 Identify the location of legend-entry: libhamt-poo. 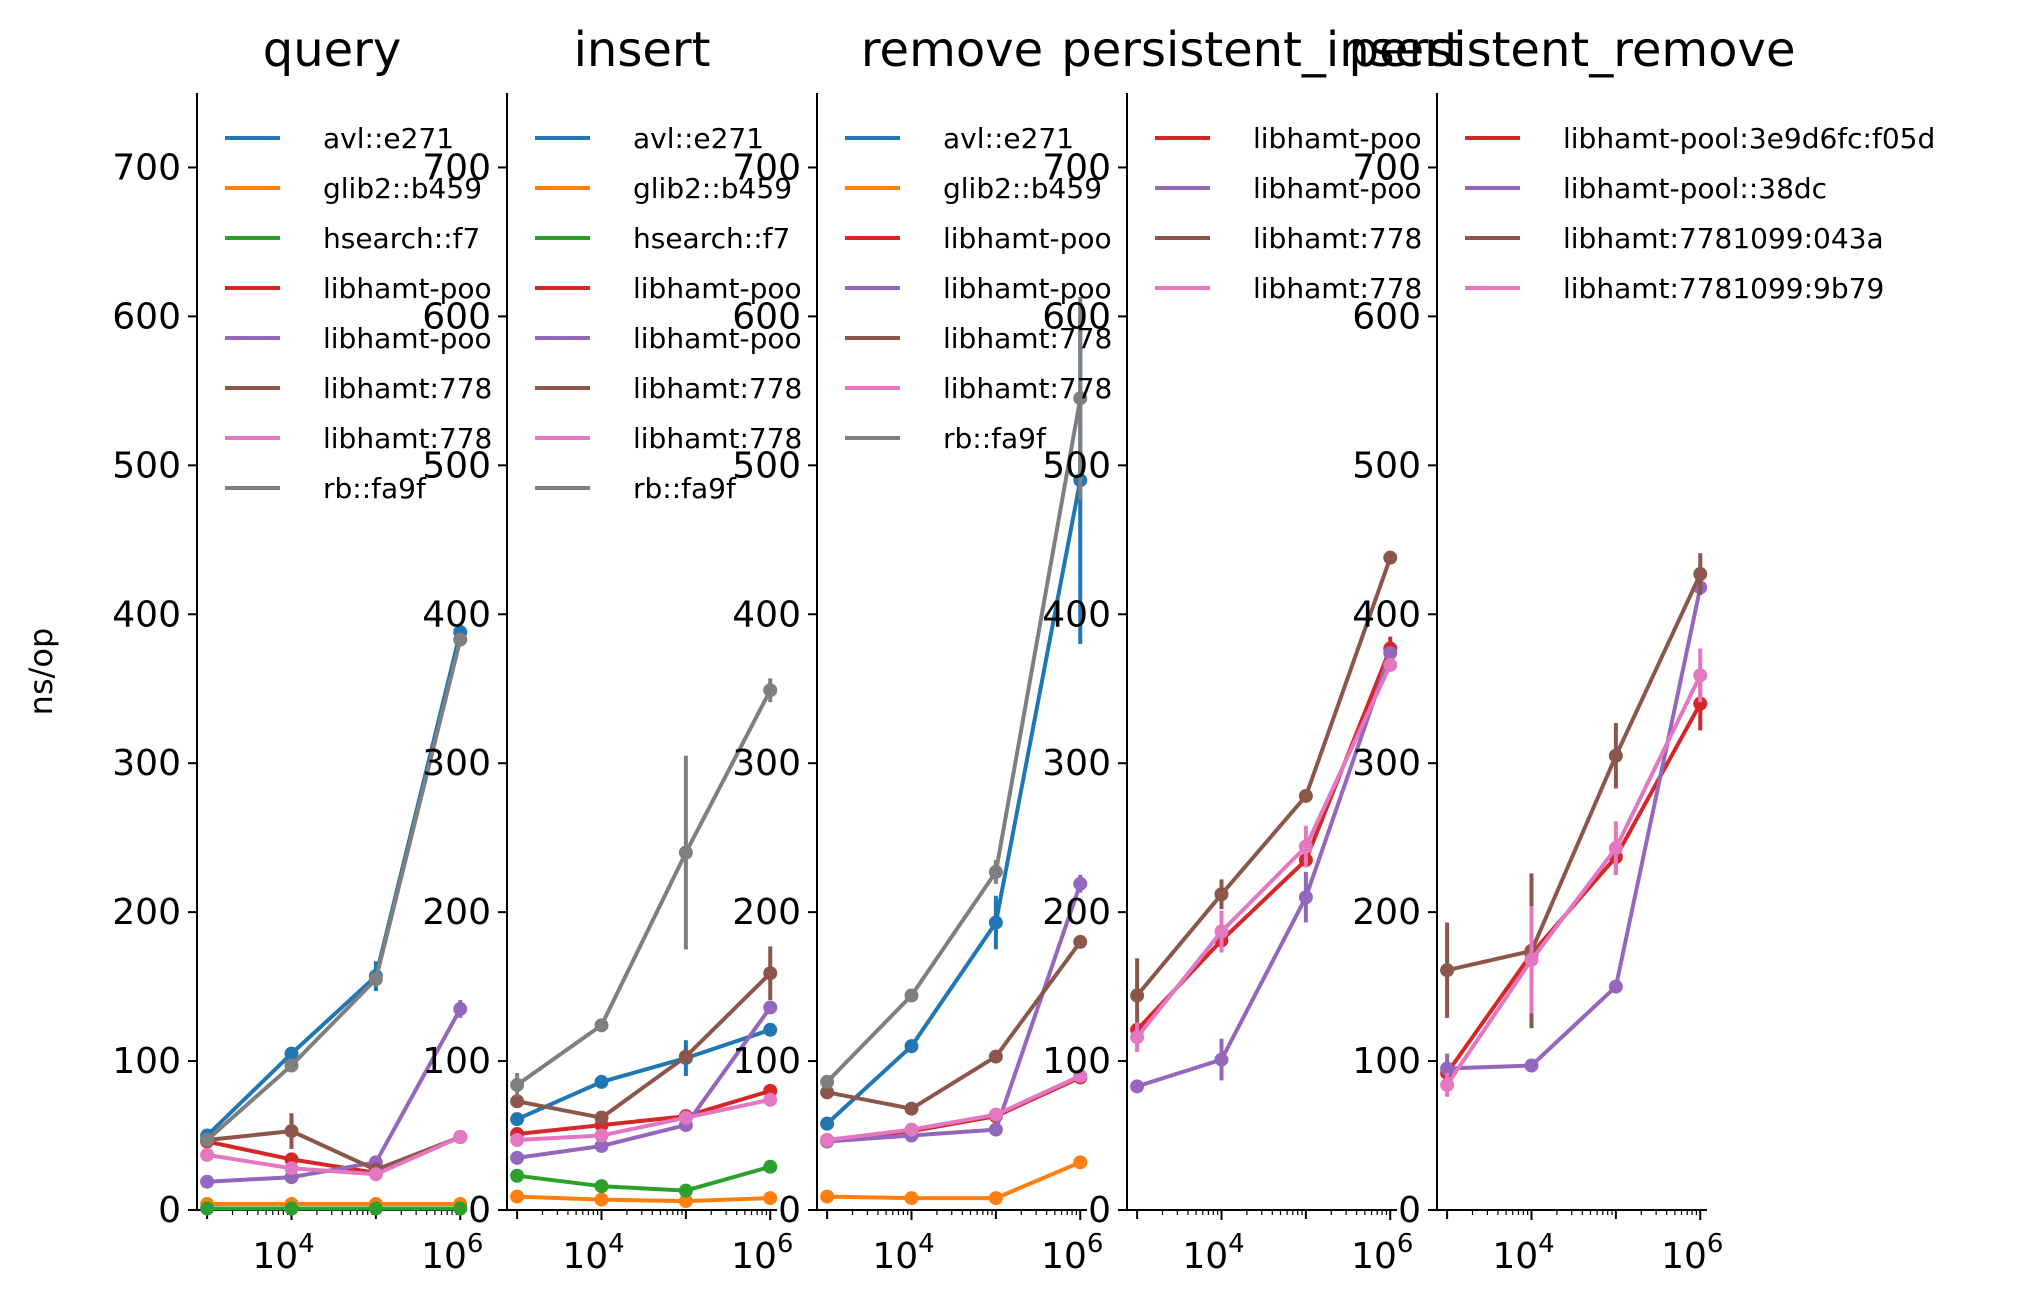
(407, 288).